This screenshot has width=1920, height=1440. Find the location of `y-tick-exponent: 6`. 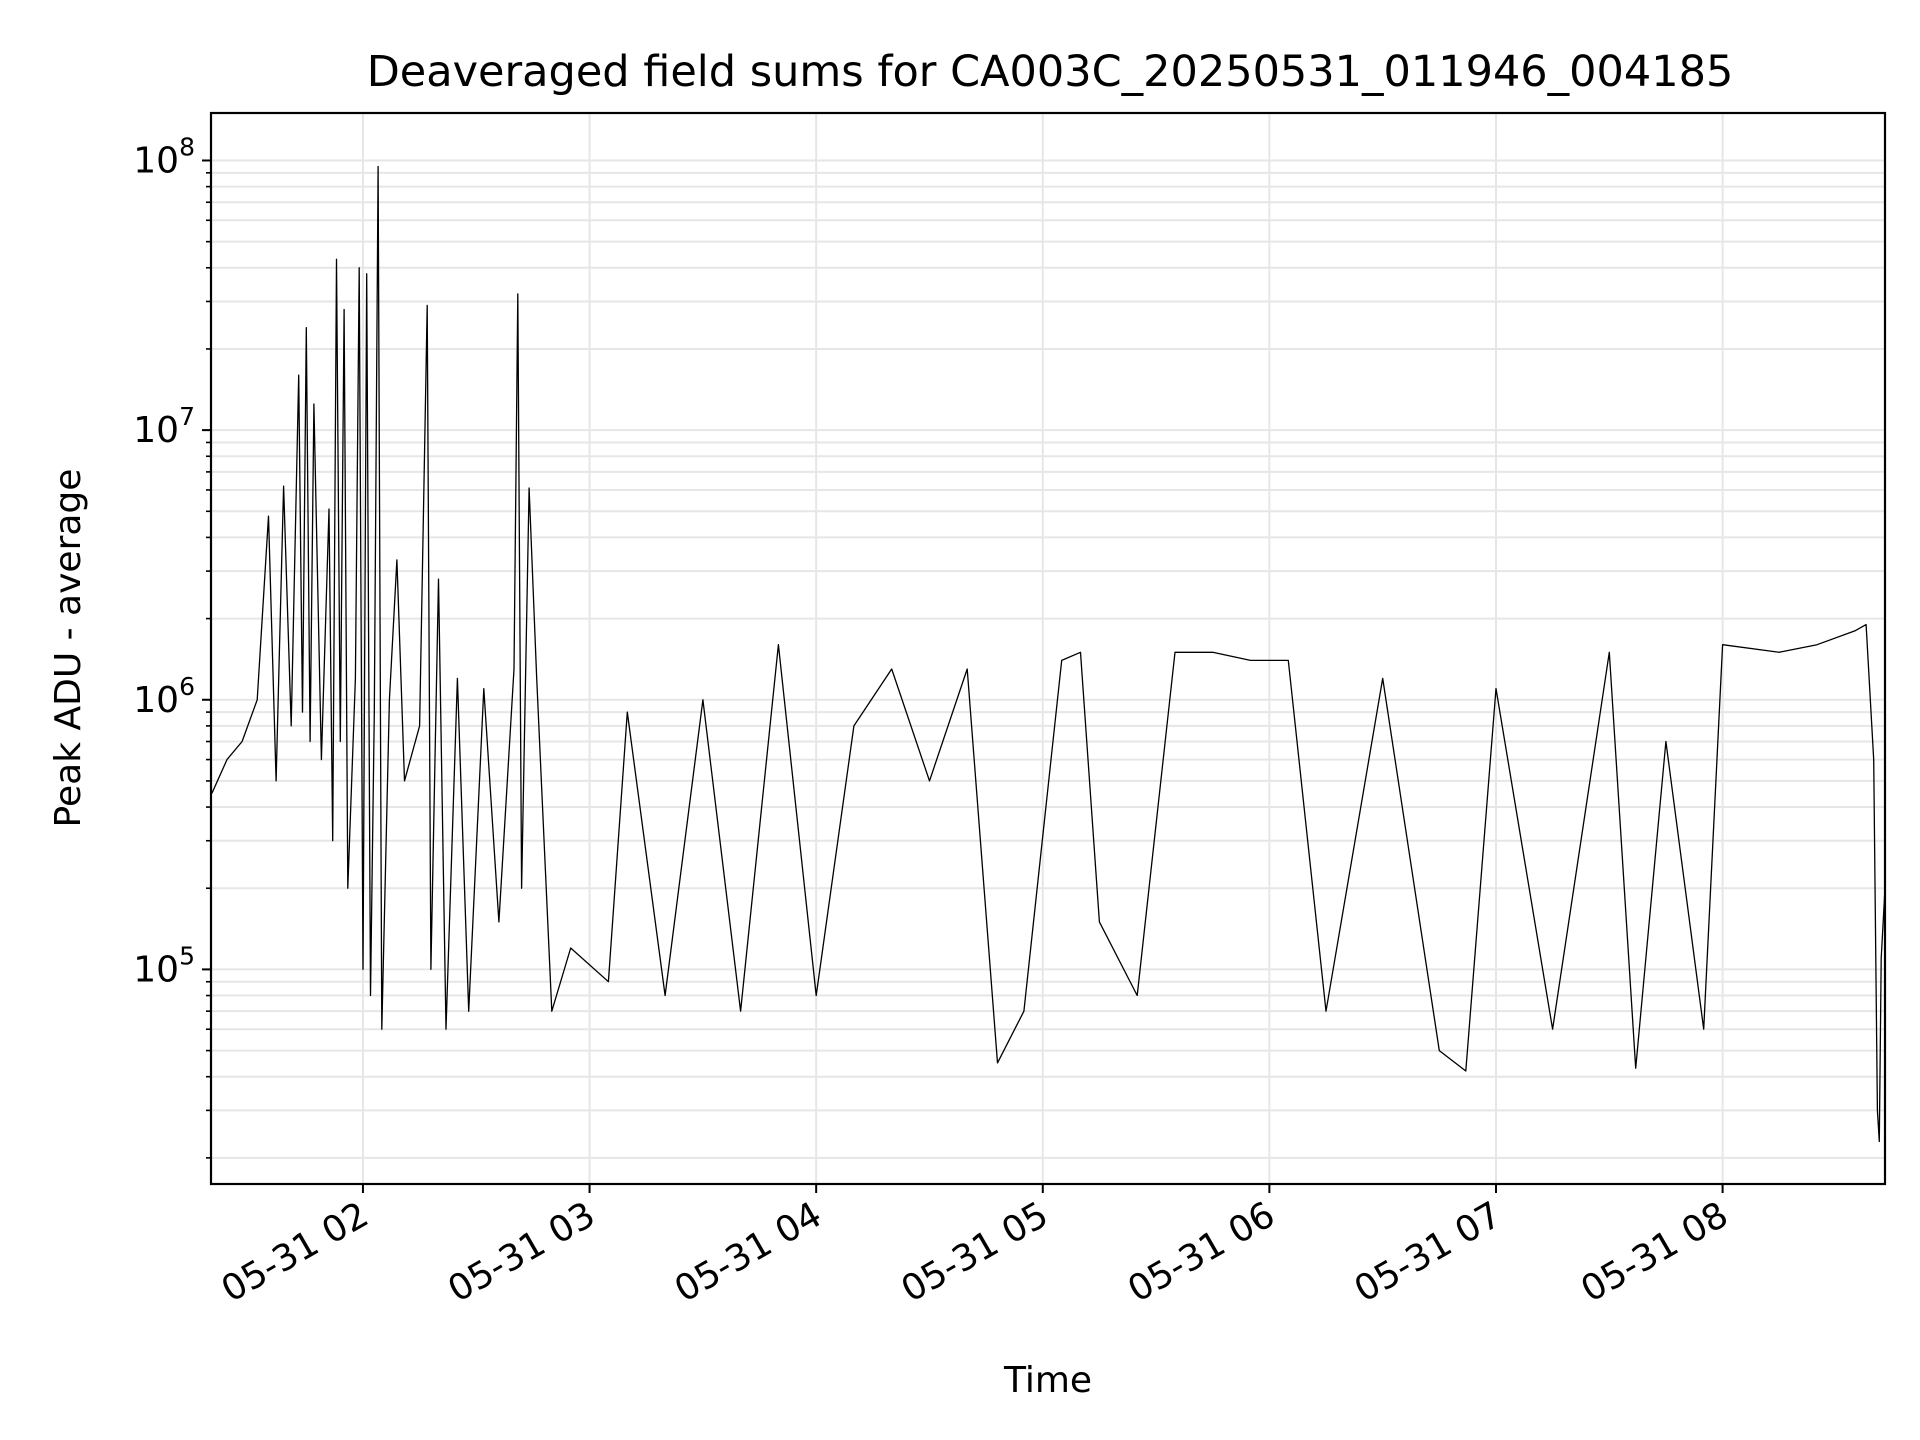

y-tick-exponent: 6 is located at coordinates (187, 686).